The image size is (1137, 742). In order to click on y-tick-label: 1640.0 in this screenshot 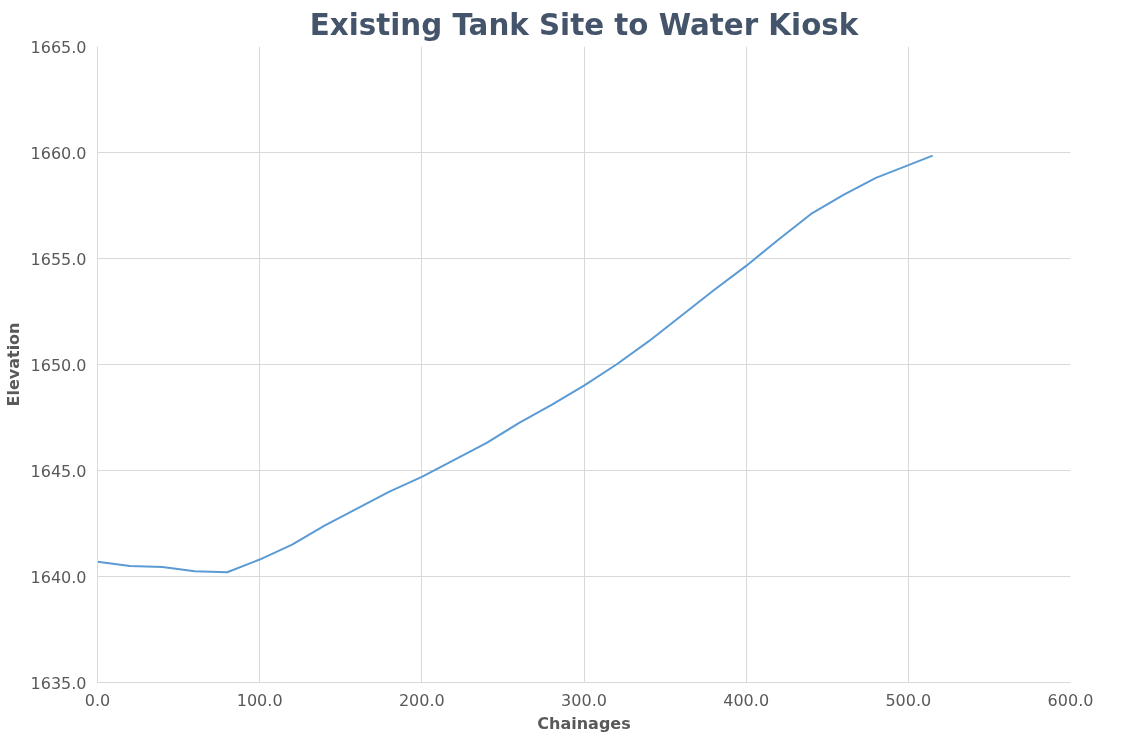, I will do `click(58, 577)`.